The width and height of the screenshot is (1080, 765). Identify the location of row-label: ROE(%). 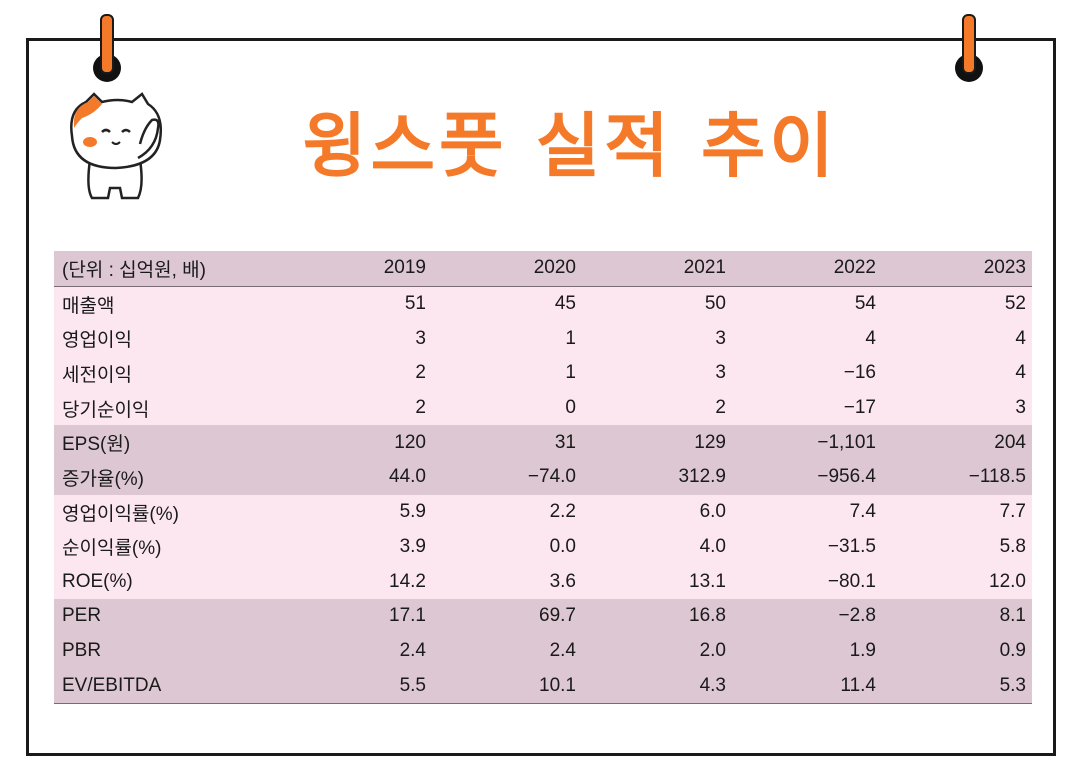
(168, 581).